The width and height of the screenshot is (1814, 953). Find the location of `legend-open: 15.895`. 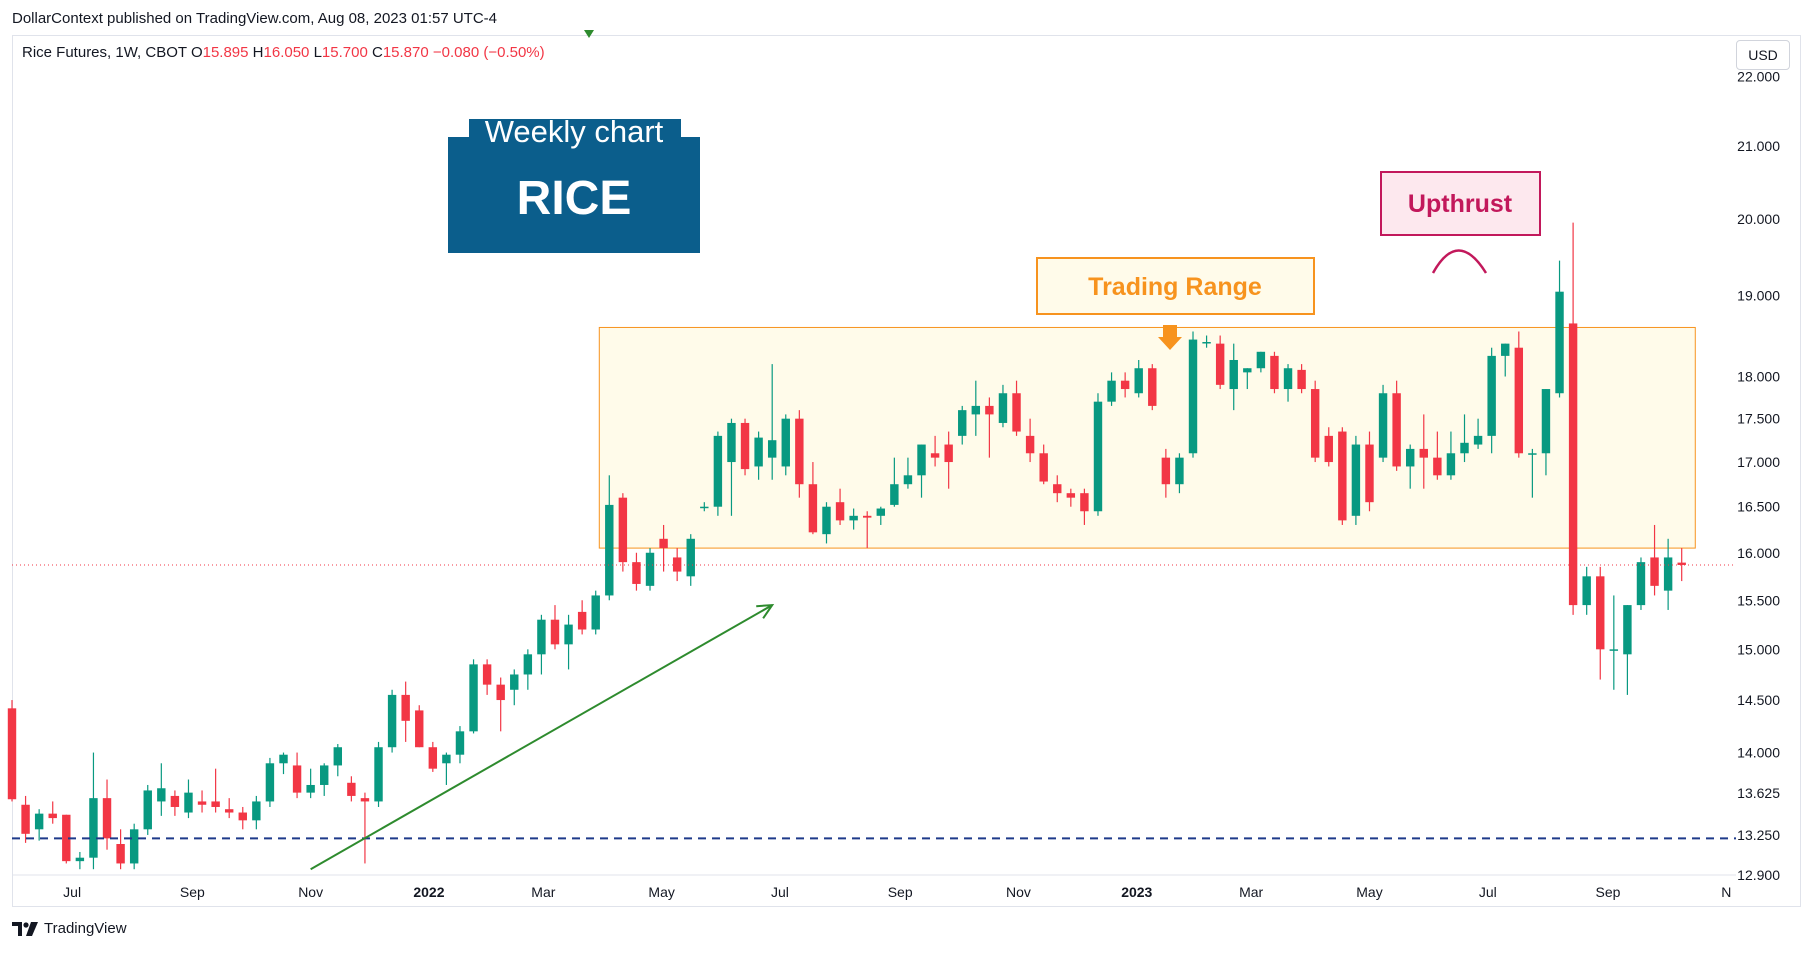

legend-open: 15.895 is located at coordinates (225, 52).